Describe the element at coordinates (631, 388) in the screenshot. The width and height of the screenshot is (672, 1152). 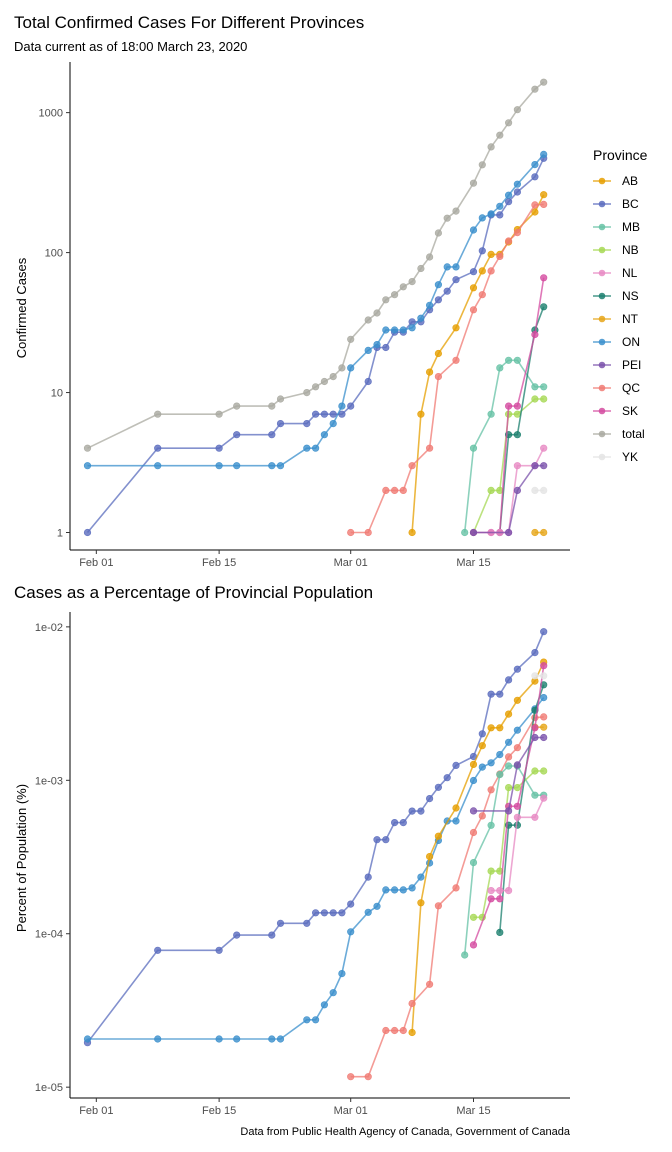
I see `legend-label: QC` at that location.